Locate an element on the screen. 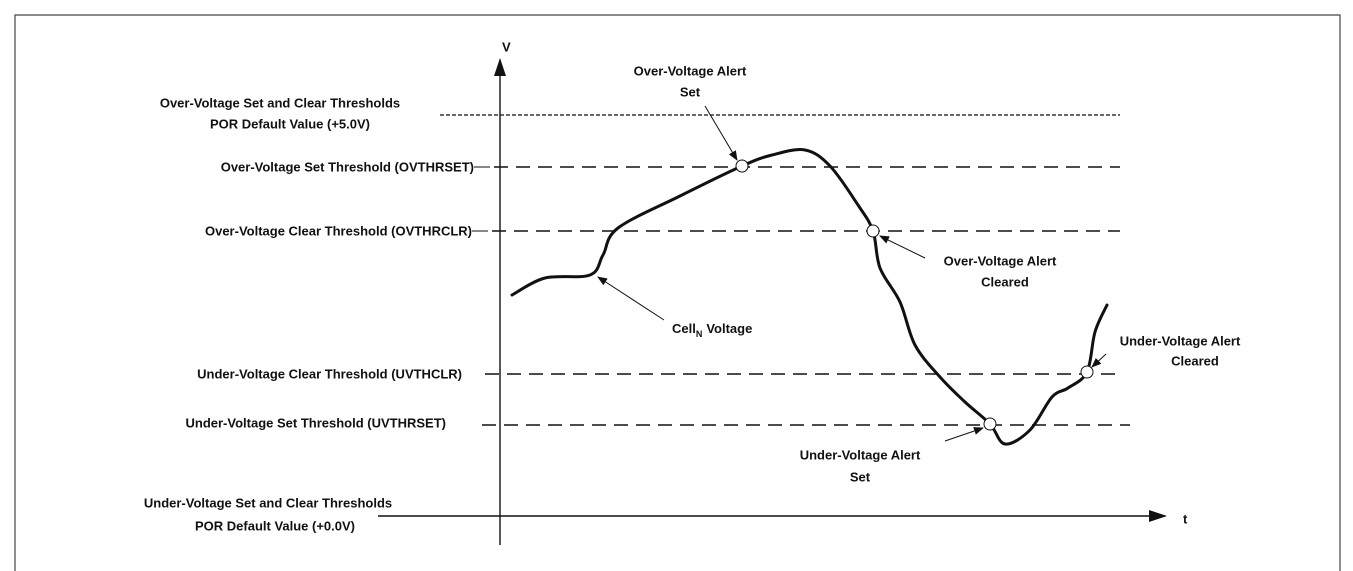 The image size is (1353, 571). cell-label: Cell is located at coordinates (684, 328).